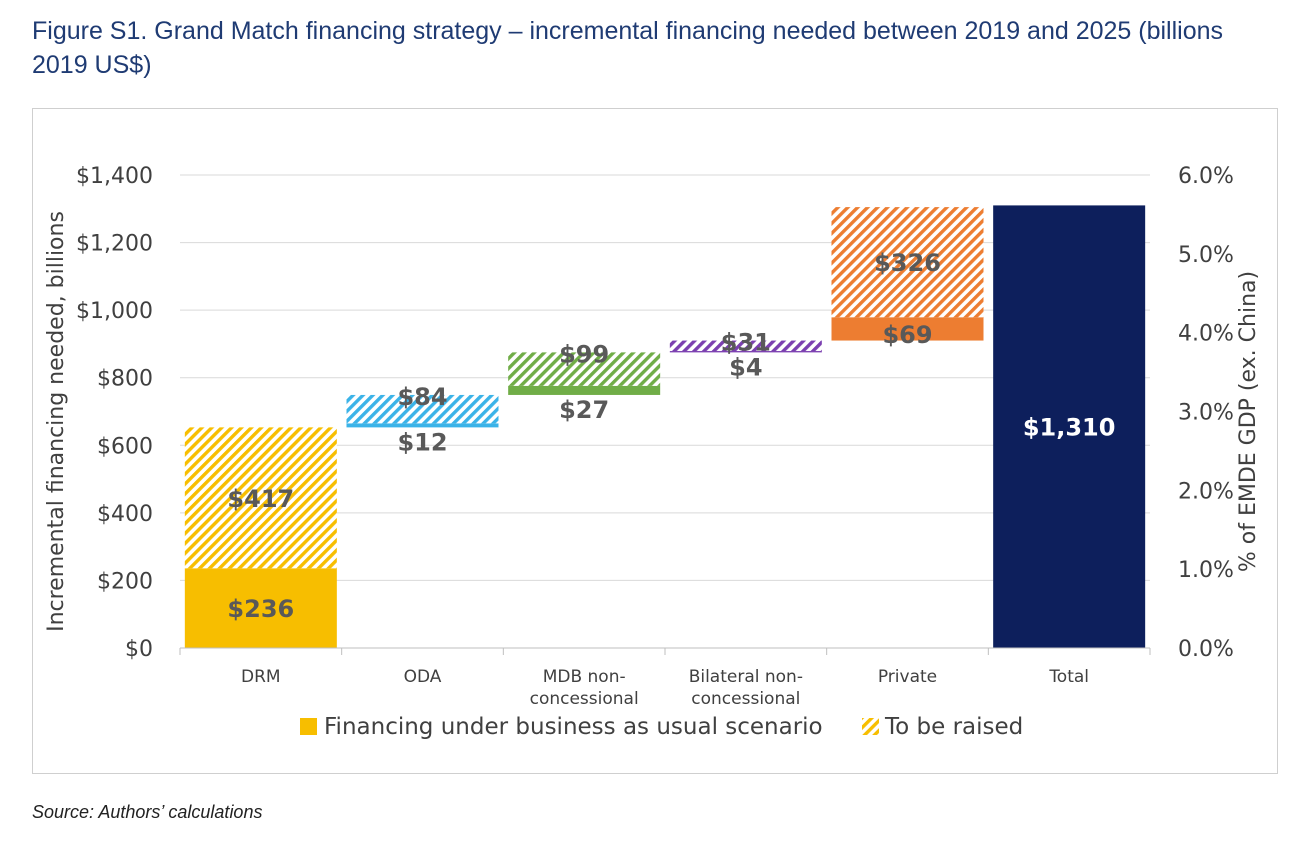 This screenshot has width=1302, height=853. I want to click on data-label-to-be-raised: $84, so click(422, 397).